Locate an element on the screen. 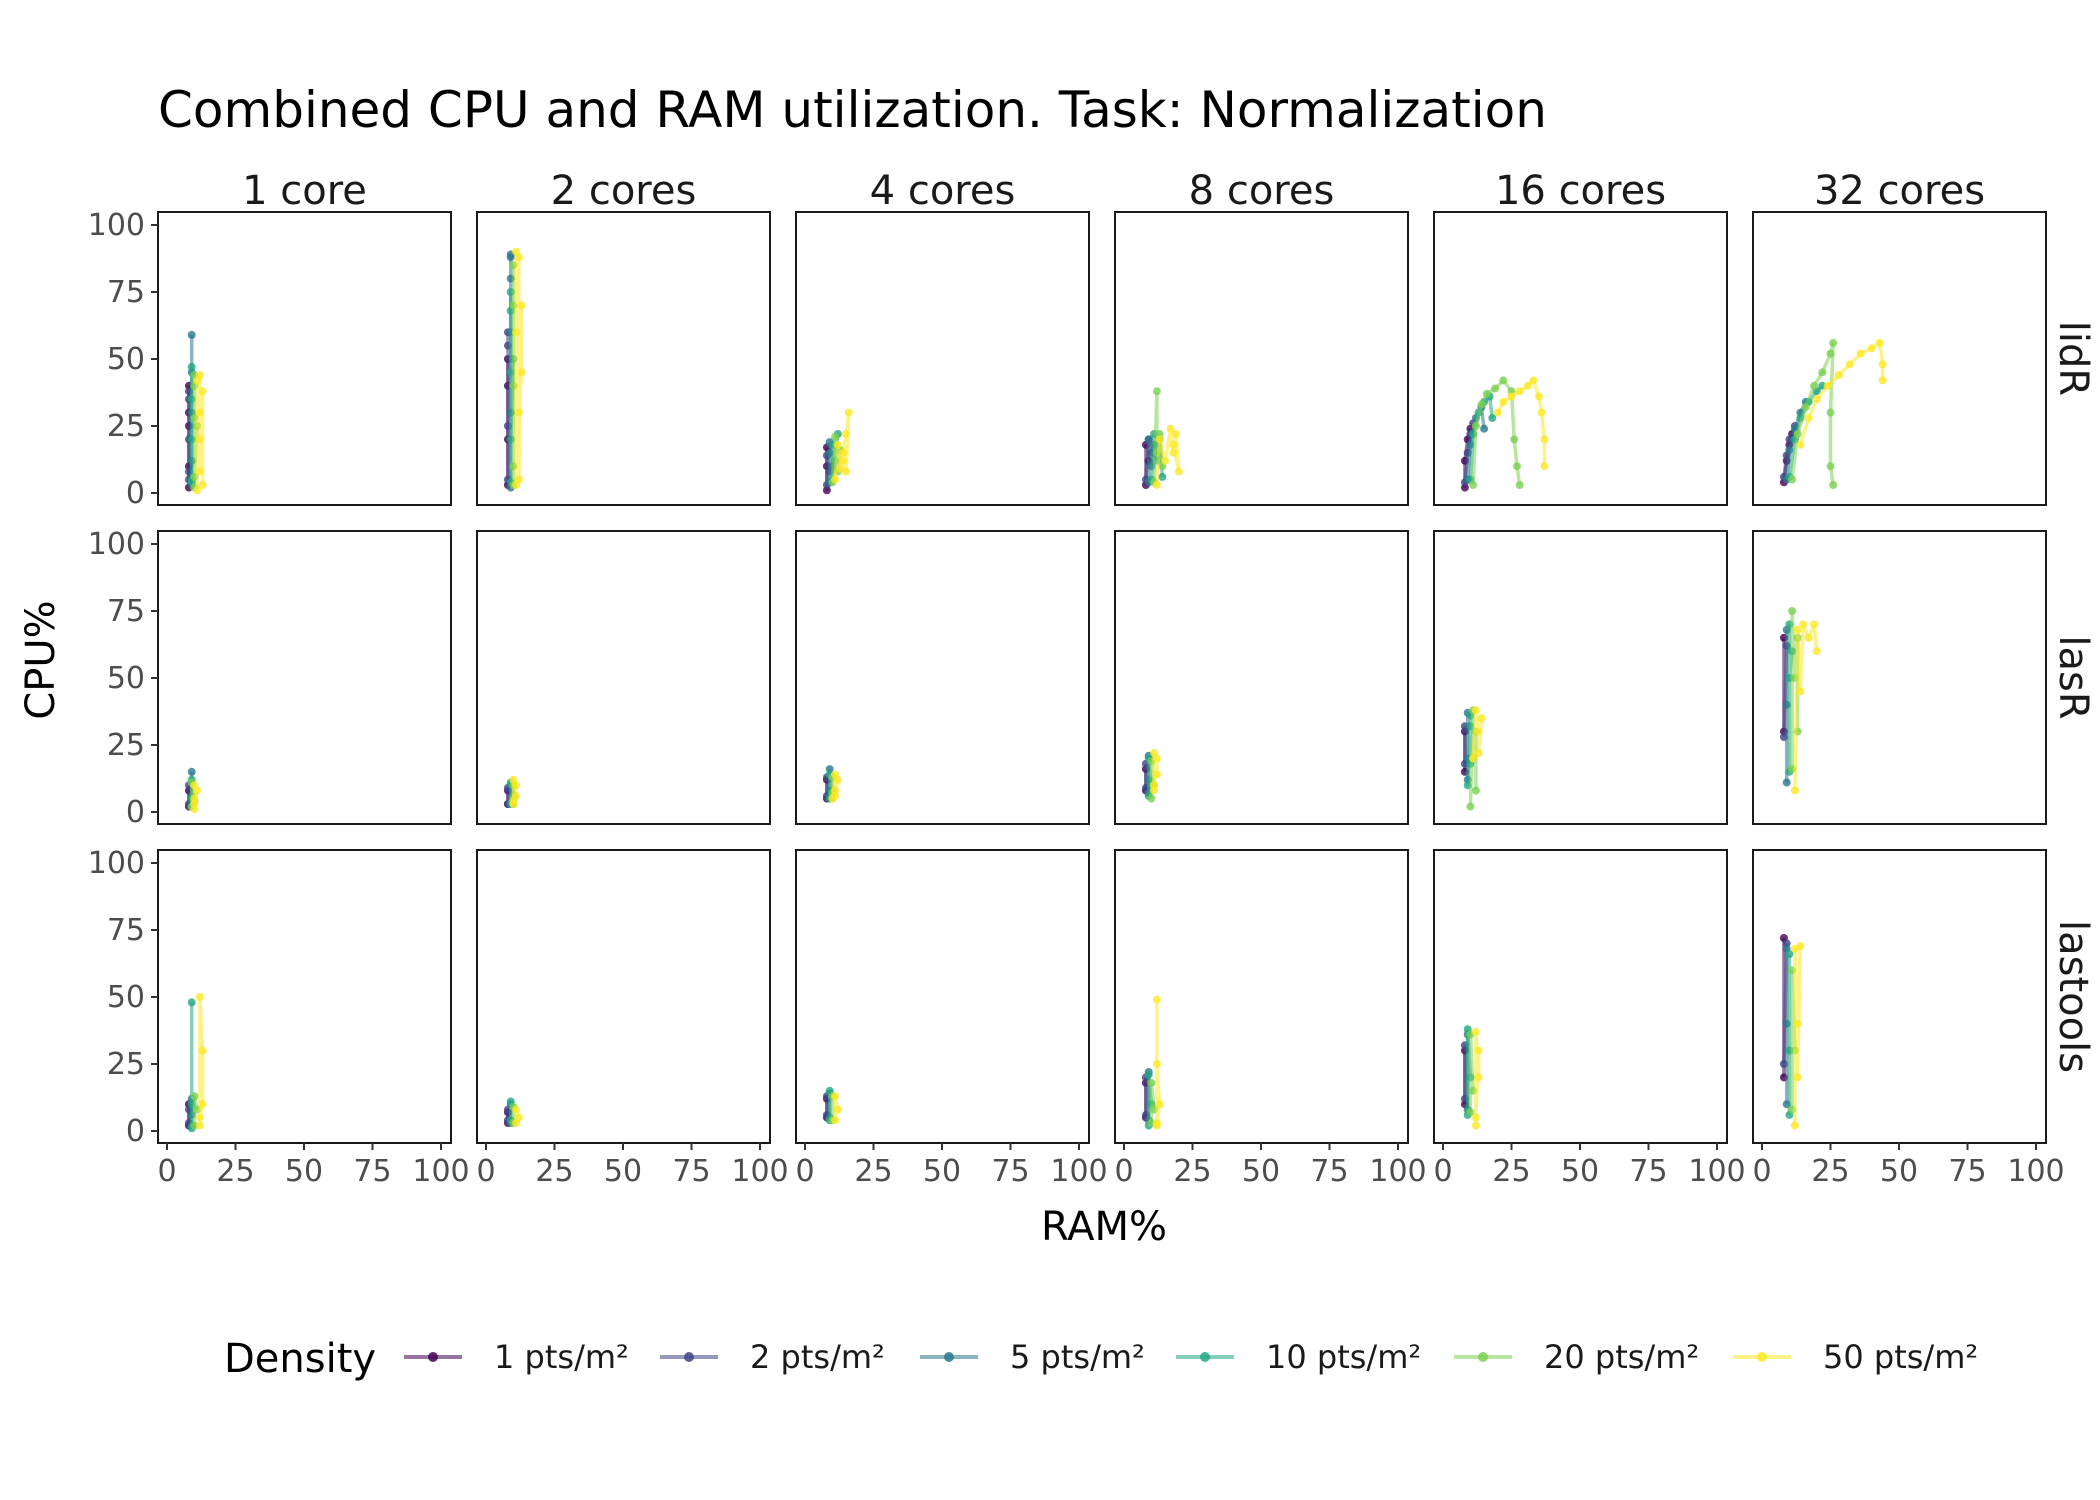 The width and height of the screenshot is (2100, 1500). column-label-3: 8 cores is located at coordinates (1262, 191).